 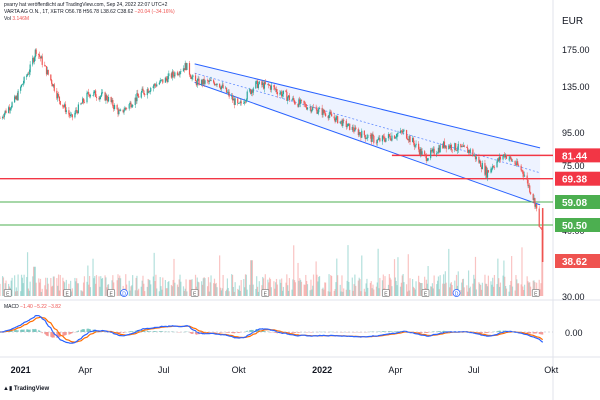 I want to click on x-tick-label: 2021, so click(x=21, y=370).